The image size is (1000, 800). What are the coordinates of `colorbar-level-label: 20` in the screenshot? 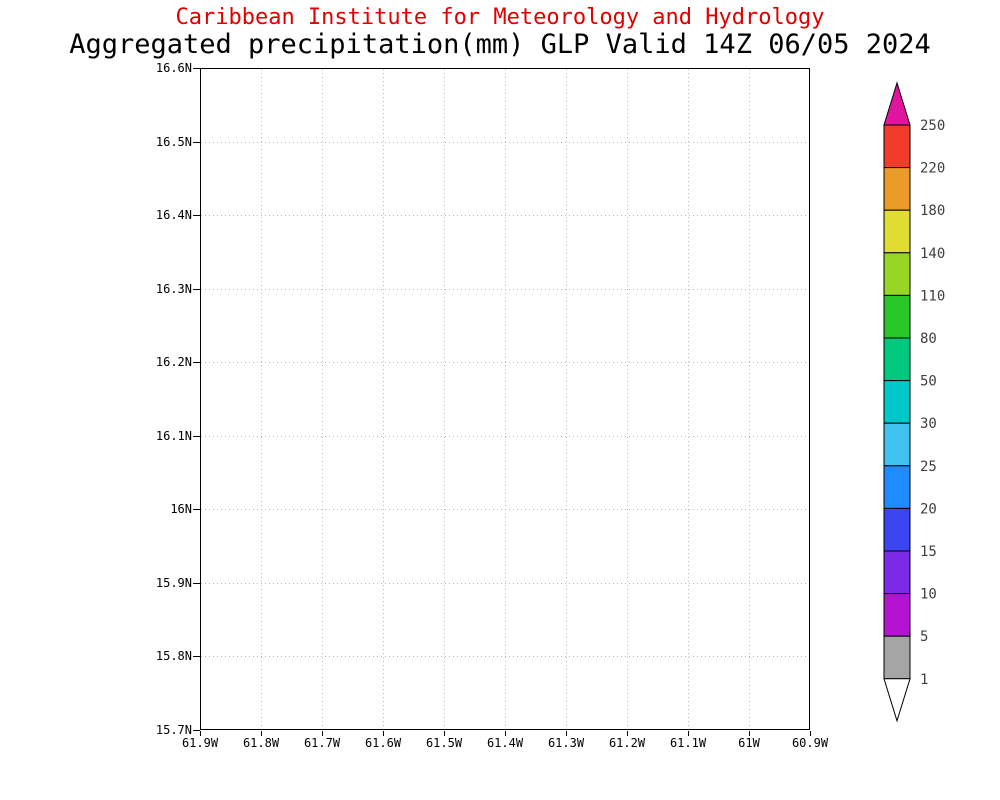 It's located at (928, 509).